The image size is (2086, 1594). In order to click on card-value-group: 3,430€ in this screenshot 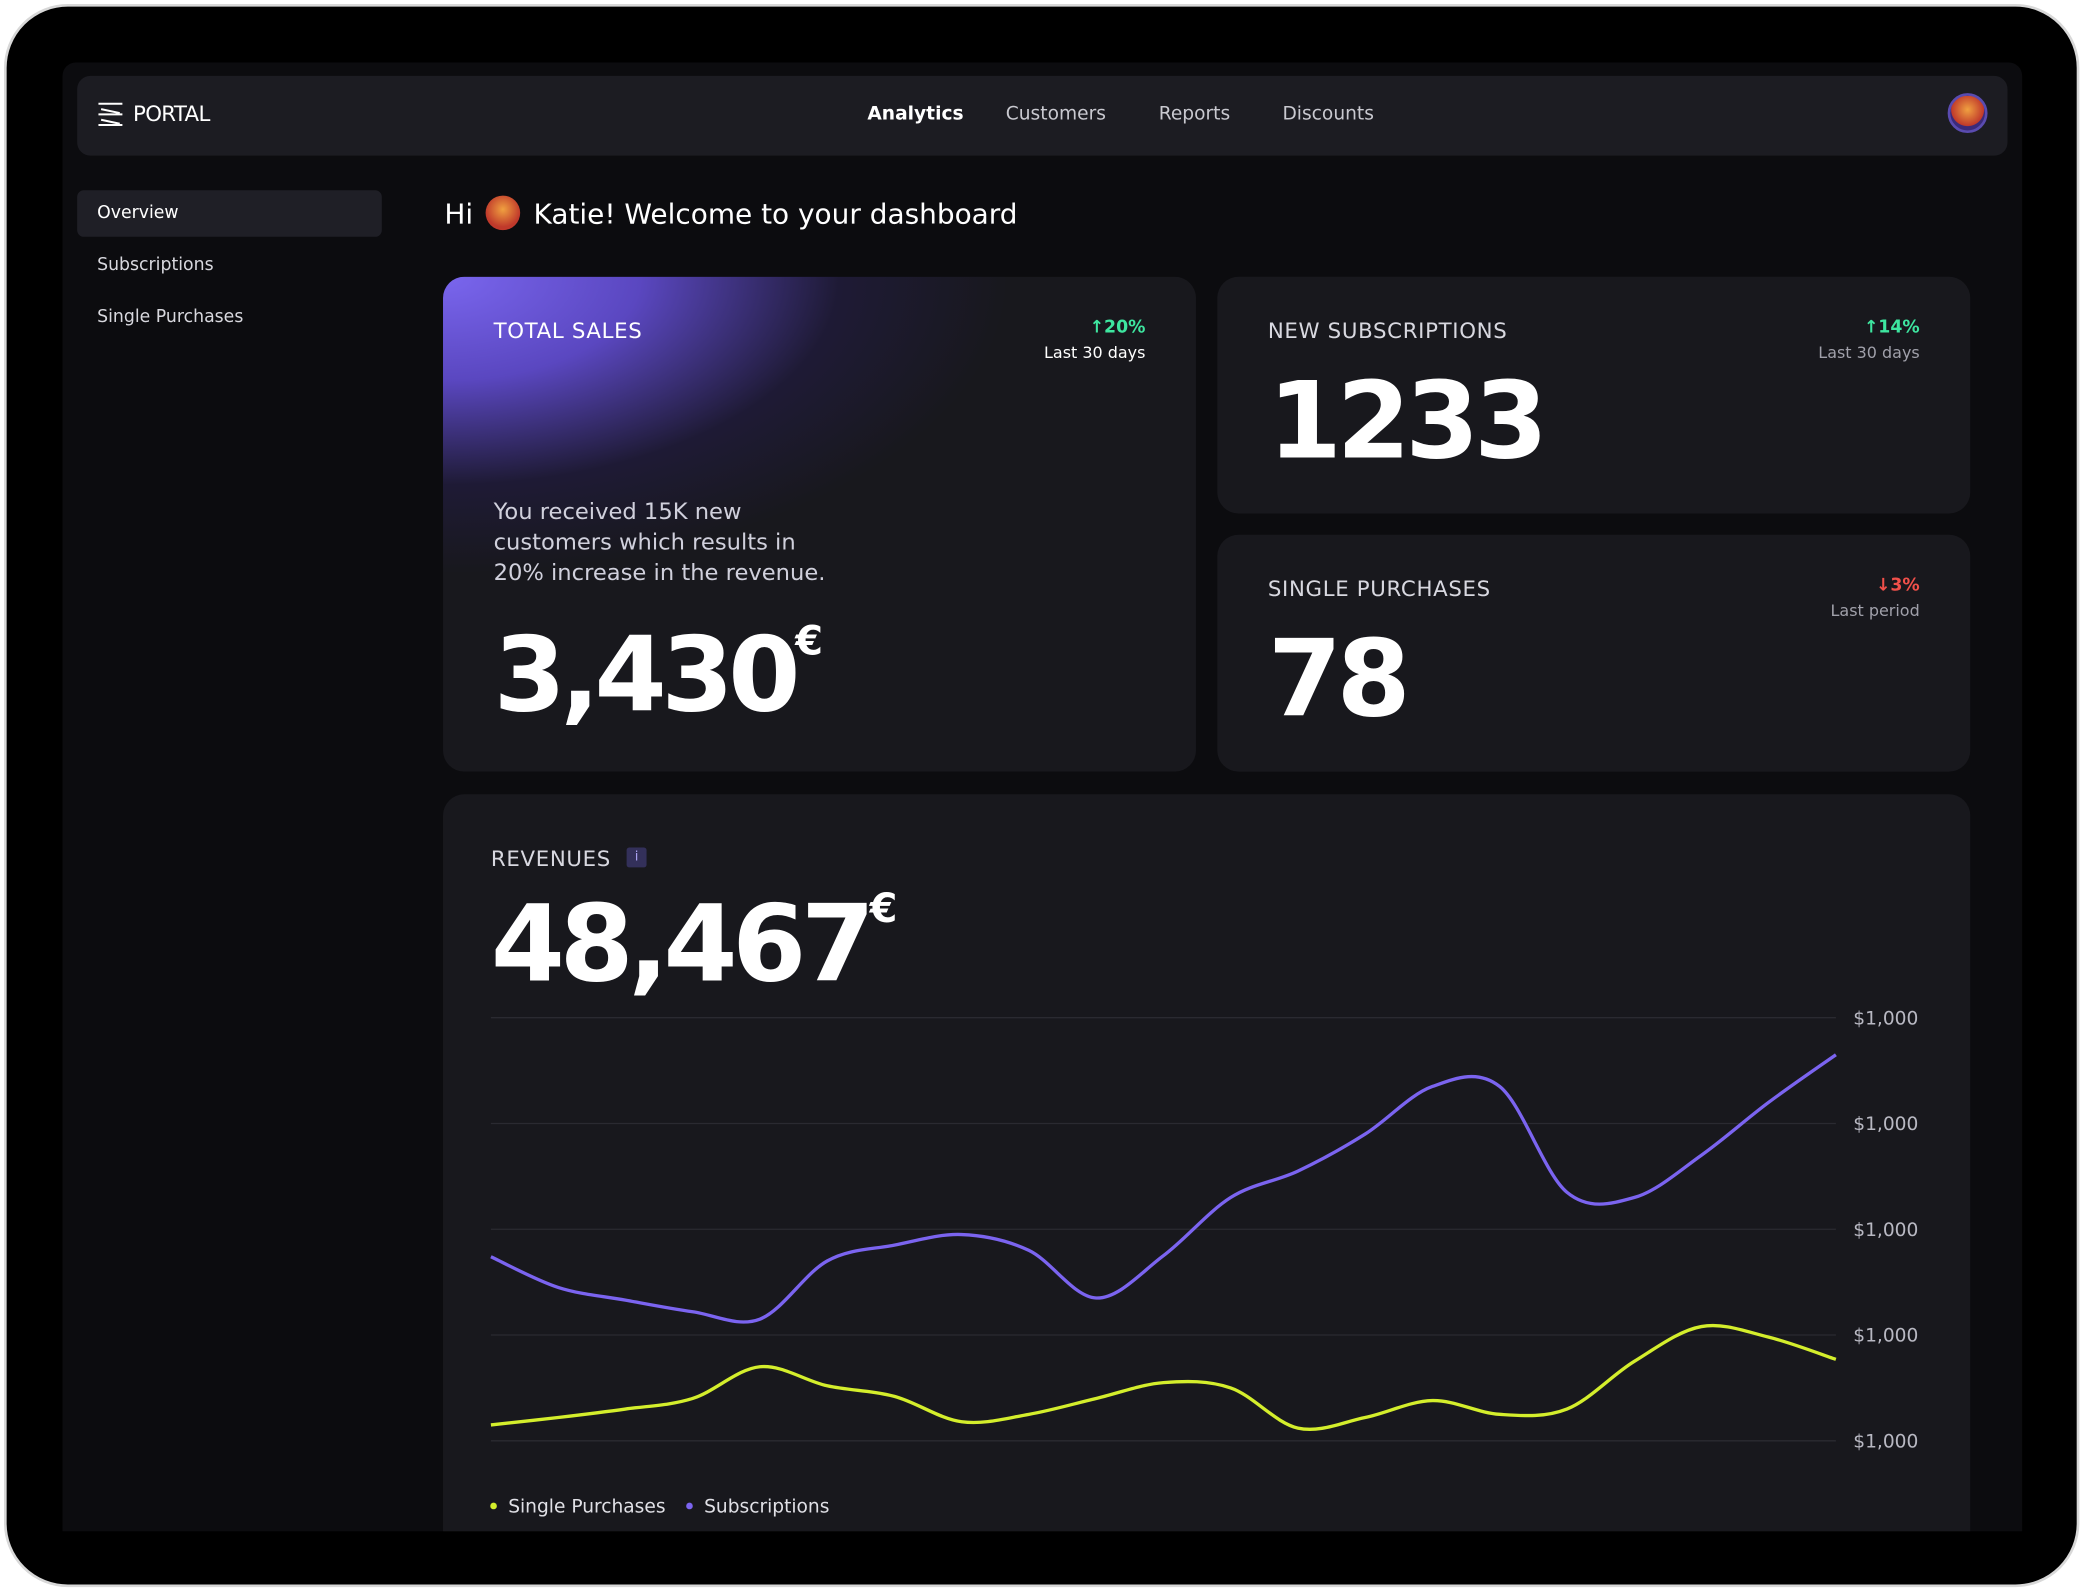, I will do `click(658, 676)`.